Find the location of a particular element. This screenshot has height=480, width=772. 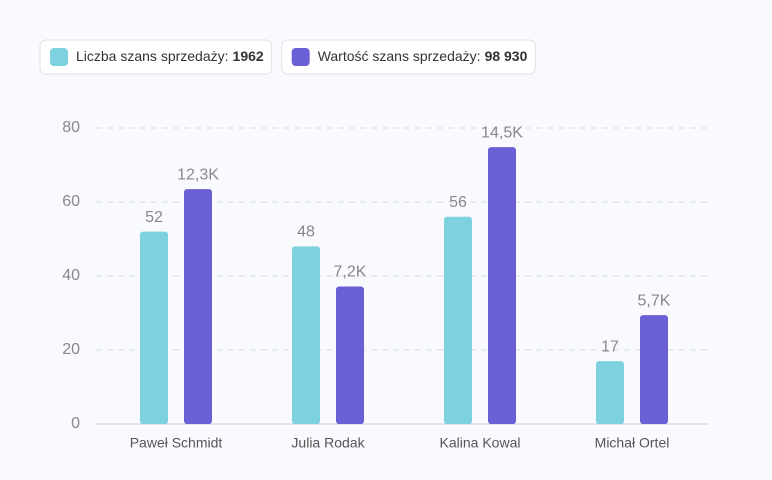

x-tick-label: Julia Rodak is located at coordinates (328, 443).